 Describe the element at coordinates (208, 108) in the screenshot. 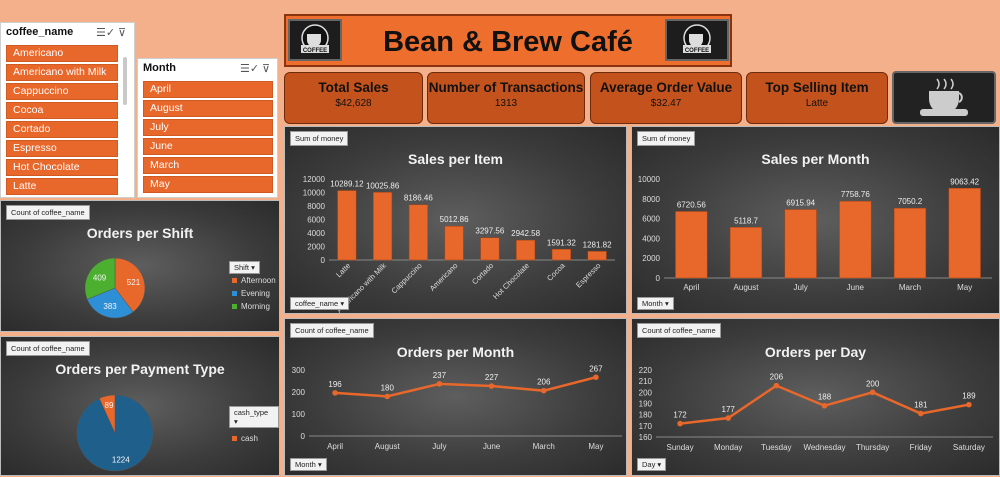

I see `slicer-item: August` at that location.